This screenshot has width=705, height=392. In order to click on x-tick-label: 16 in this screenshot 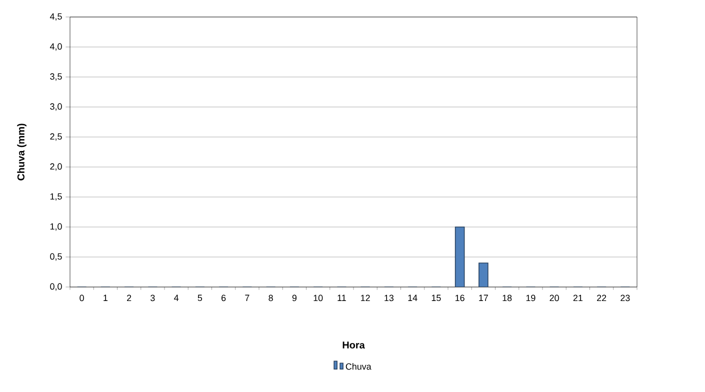, I will do `click(460, 298)`.